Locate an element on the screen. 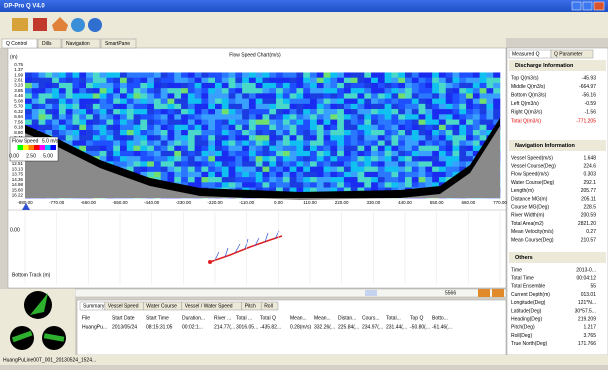 The image size is (608, 370). bottom-tab-label: Water Course is located at coordinates (161, 306).